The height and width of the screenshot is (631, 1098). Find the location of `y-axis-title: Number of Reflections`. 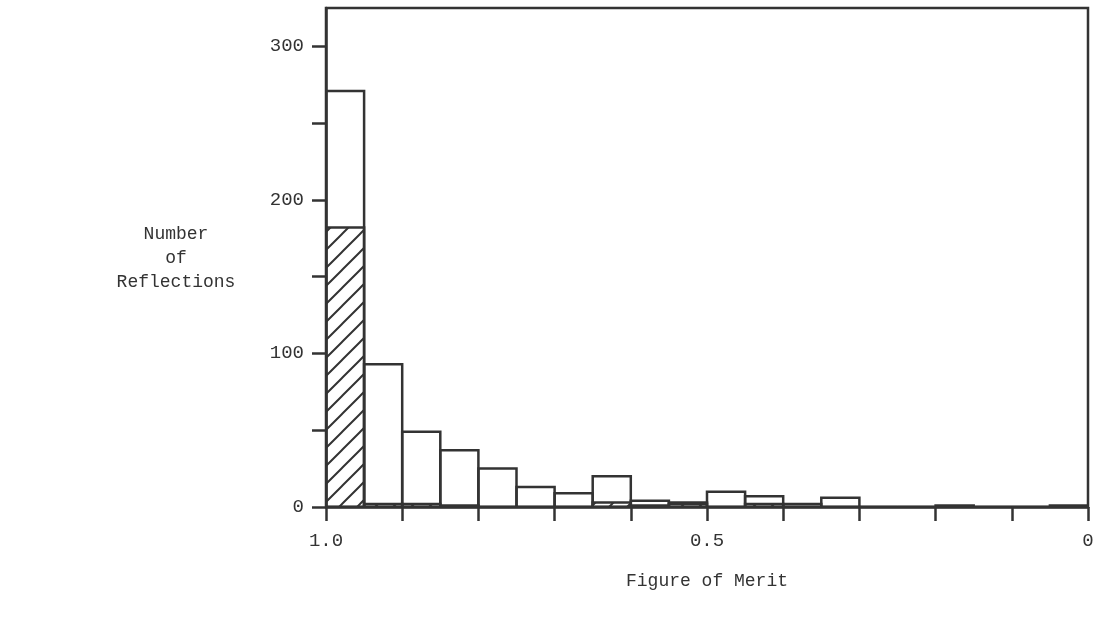

y-axis-title: Number of Reflections is located at coordinates (176, 257).